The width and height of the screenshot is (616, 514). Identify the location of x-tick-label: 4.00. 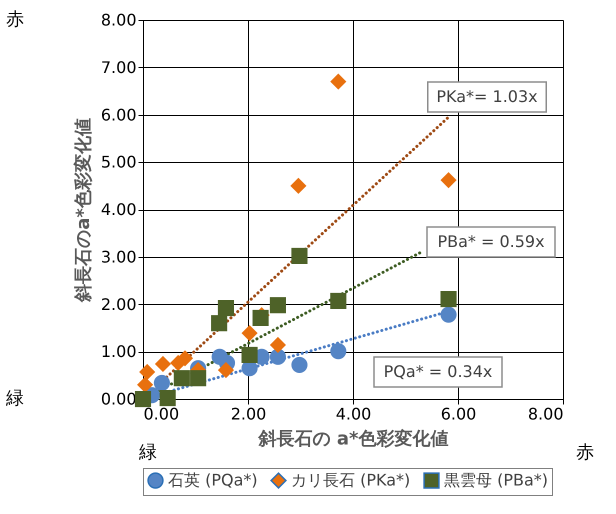
(354, 414).